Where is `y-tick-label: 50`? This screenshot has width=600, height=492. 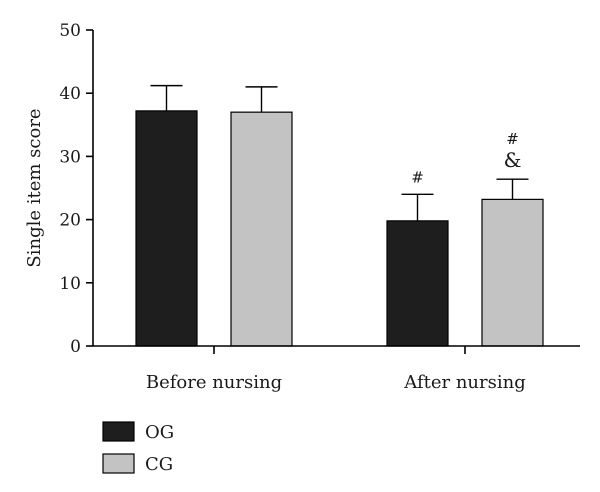 y-tick-label: 50 is located at coordinates (70, 31).